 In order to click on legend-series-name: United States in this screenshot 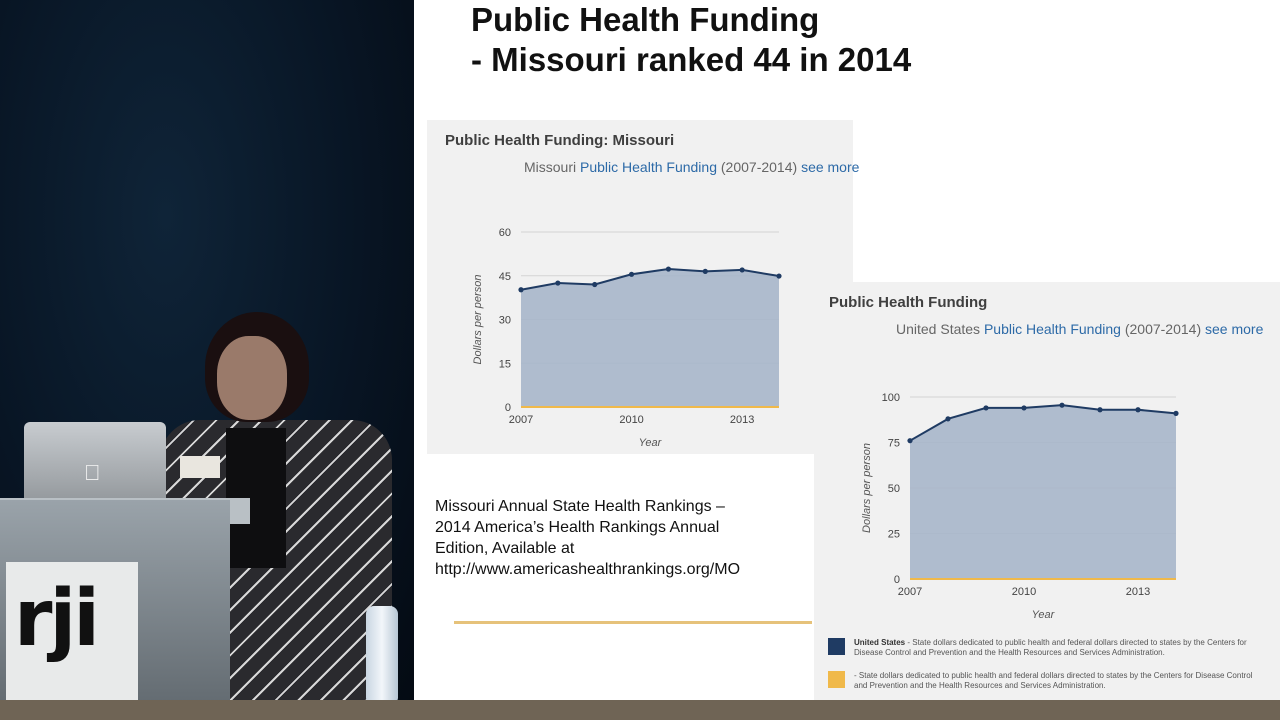, I will do `click(880, 642)`.